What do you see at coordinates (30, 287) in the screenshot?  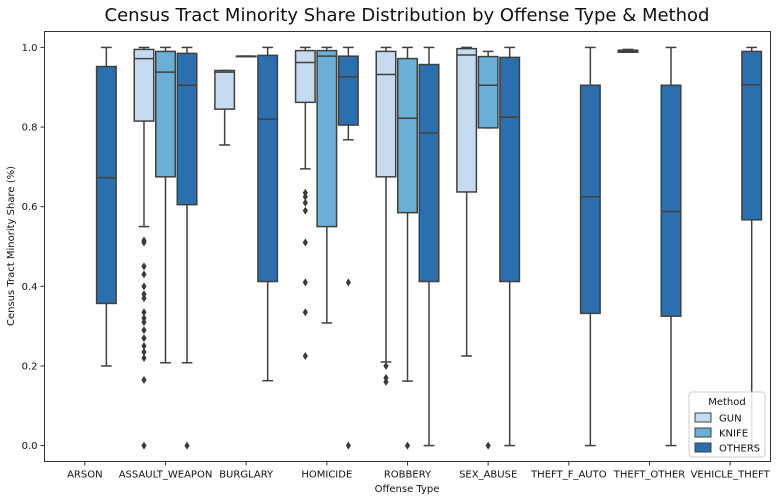 I see `y-tick-label: 0.4` at bounding box center [30, 287].